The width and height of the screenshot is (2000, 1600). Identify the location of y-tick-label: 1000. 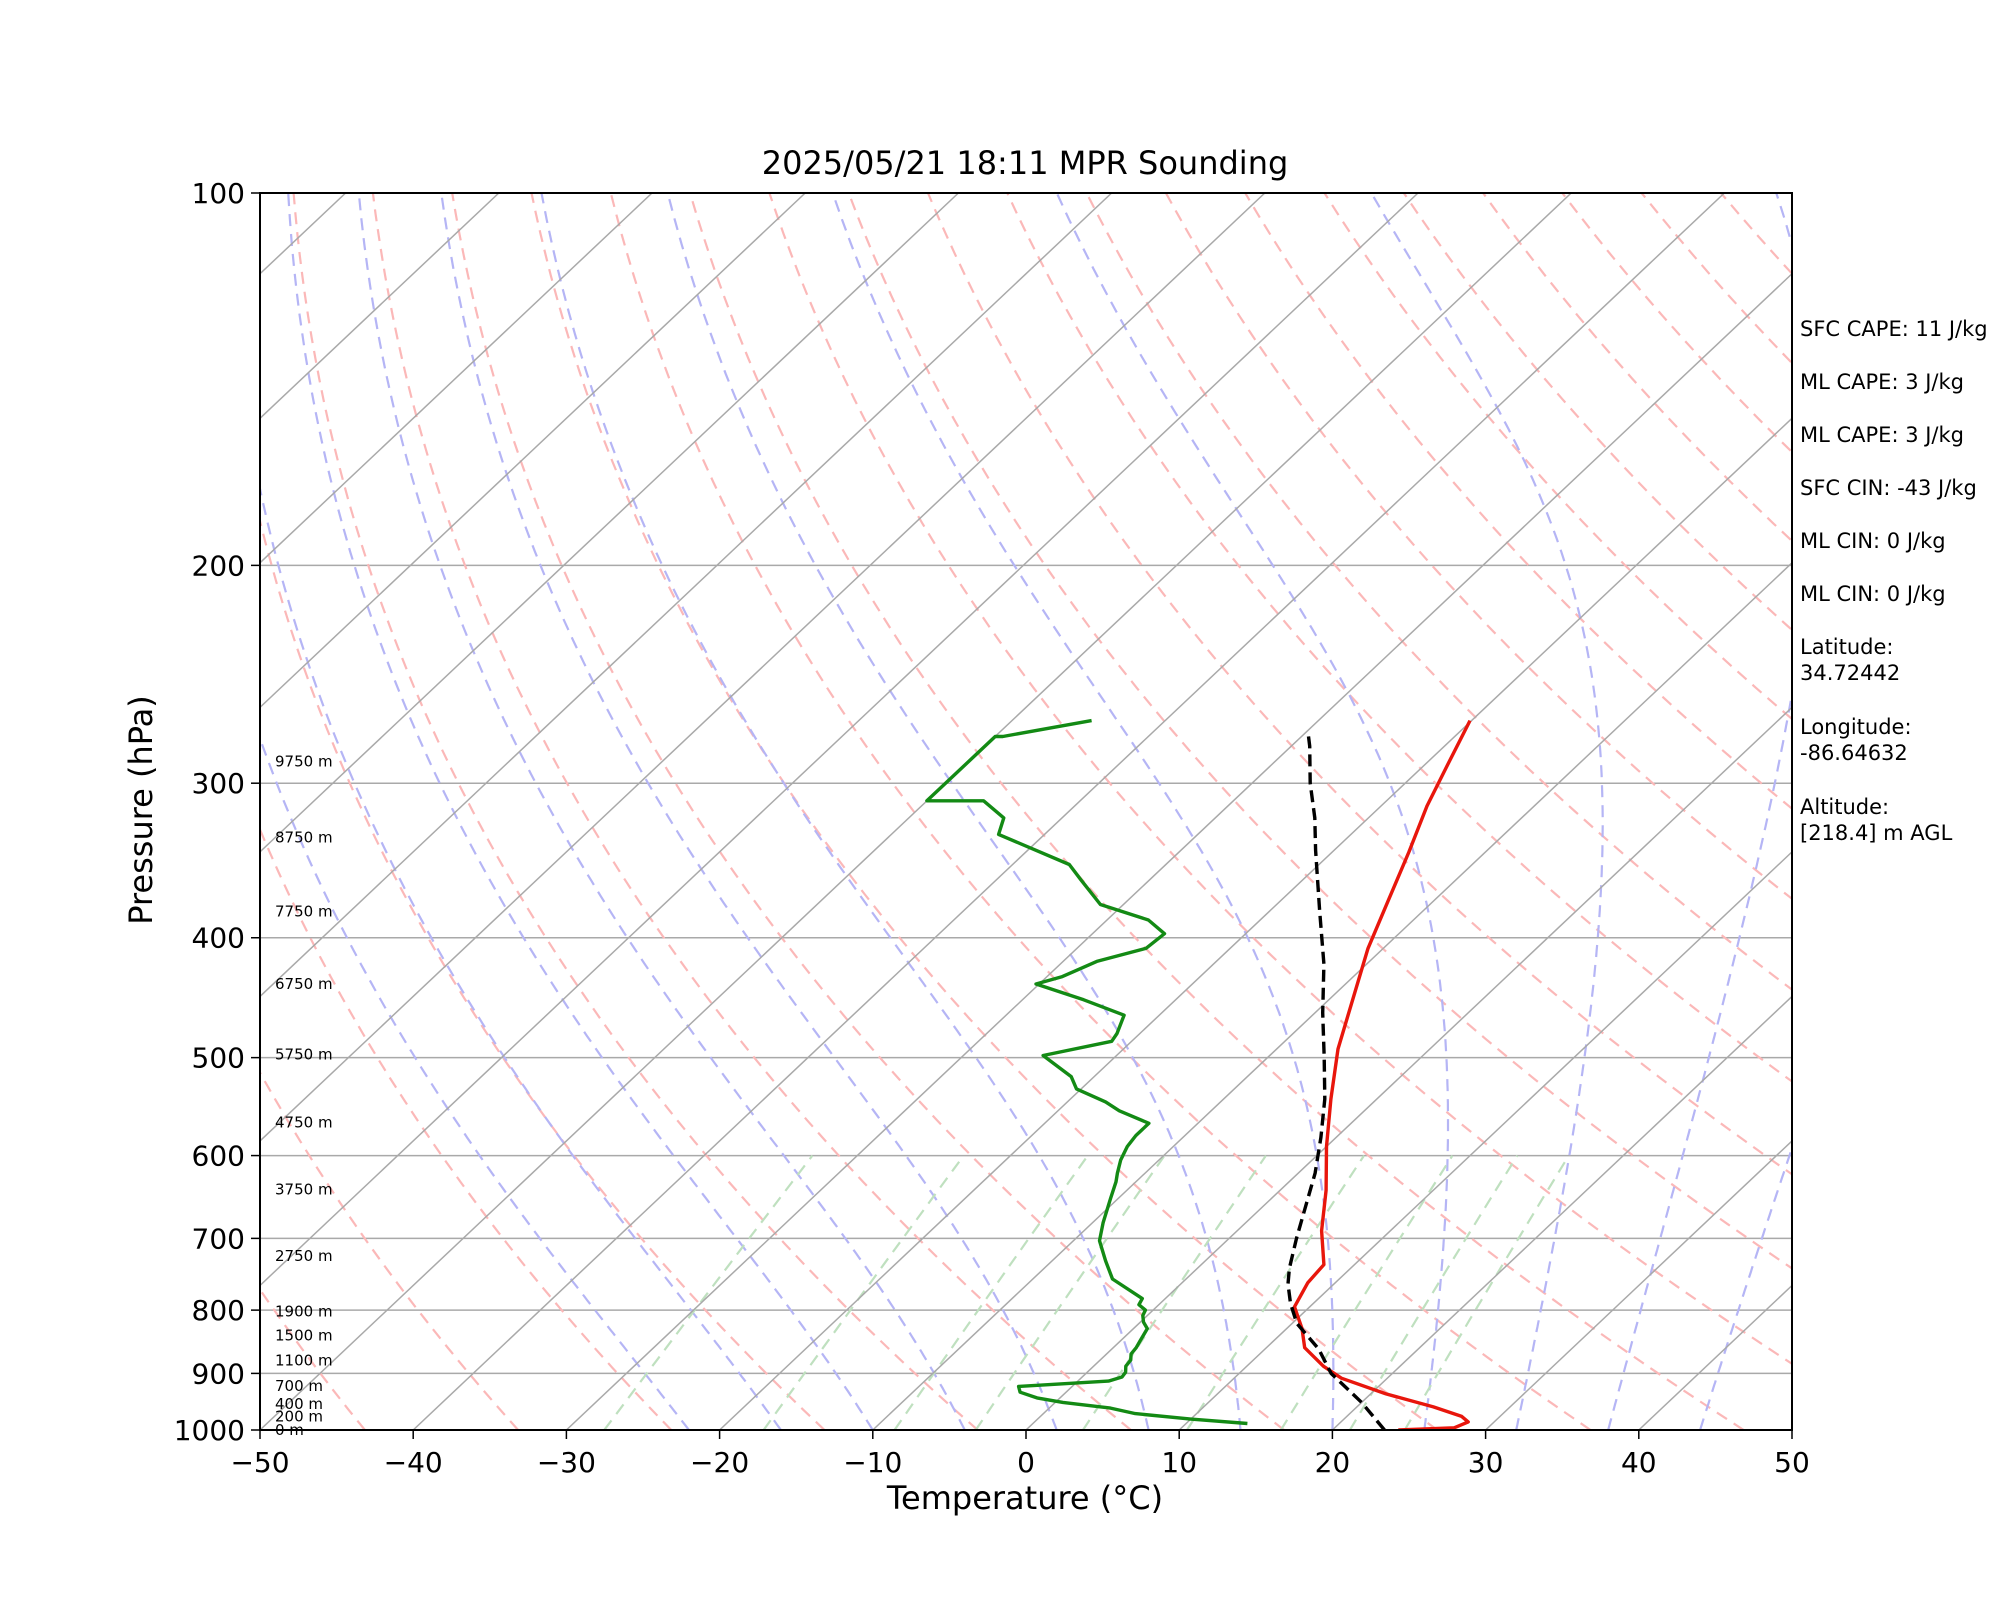
(209, 1430).